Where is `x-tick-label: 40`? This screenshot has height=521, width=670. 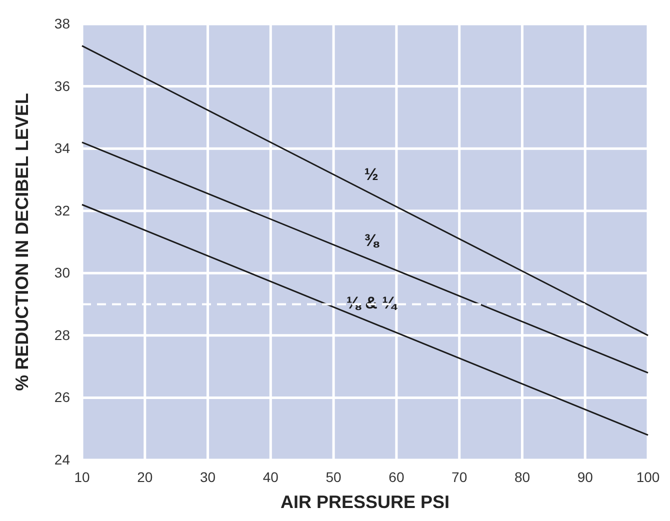
x-tick-label: 40 is located at coordinates (270, 476).